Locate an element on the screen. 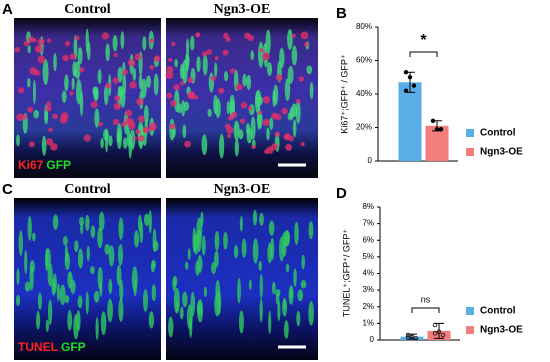  y-tick-label: 60% is located at coordinates (364, 60).